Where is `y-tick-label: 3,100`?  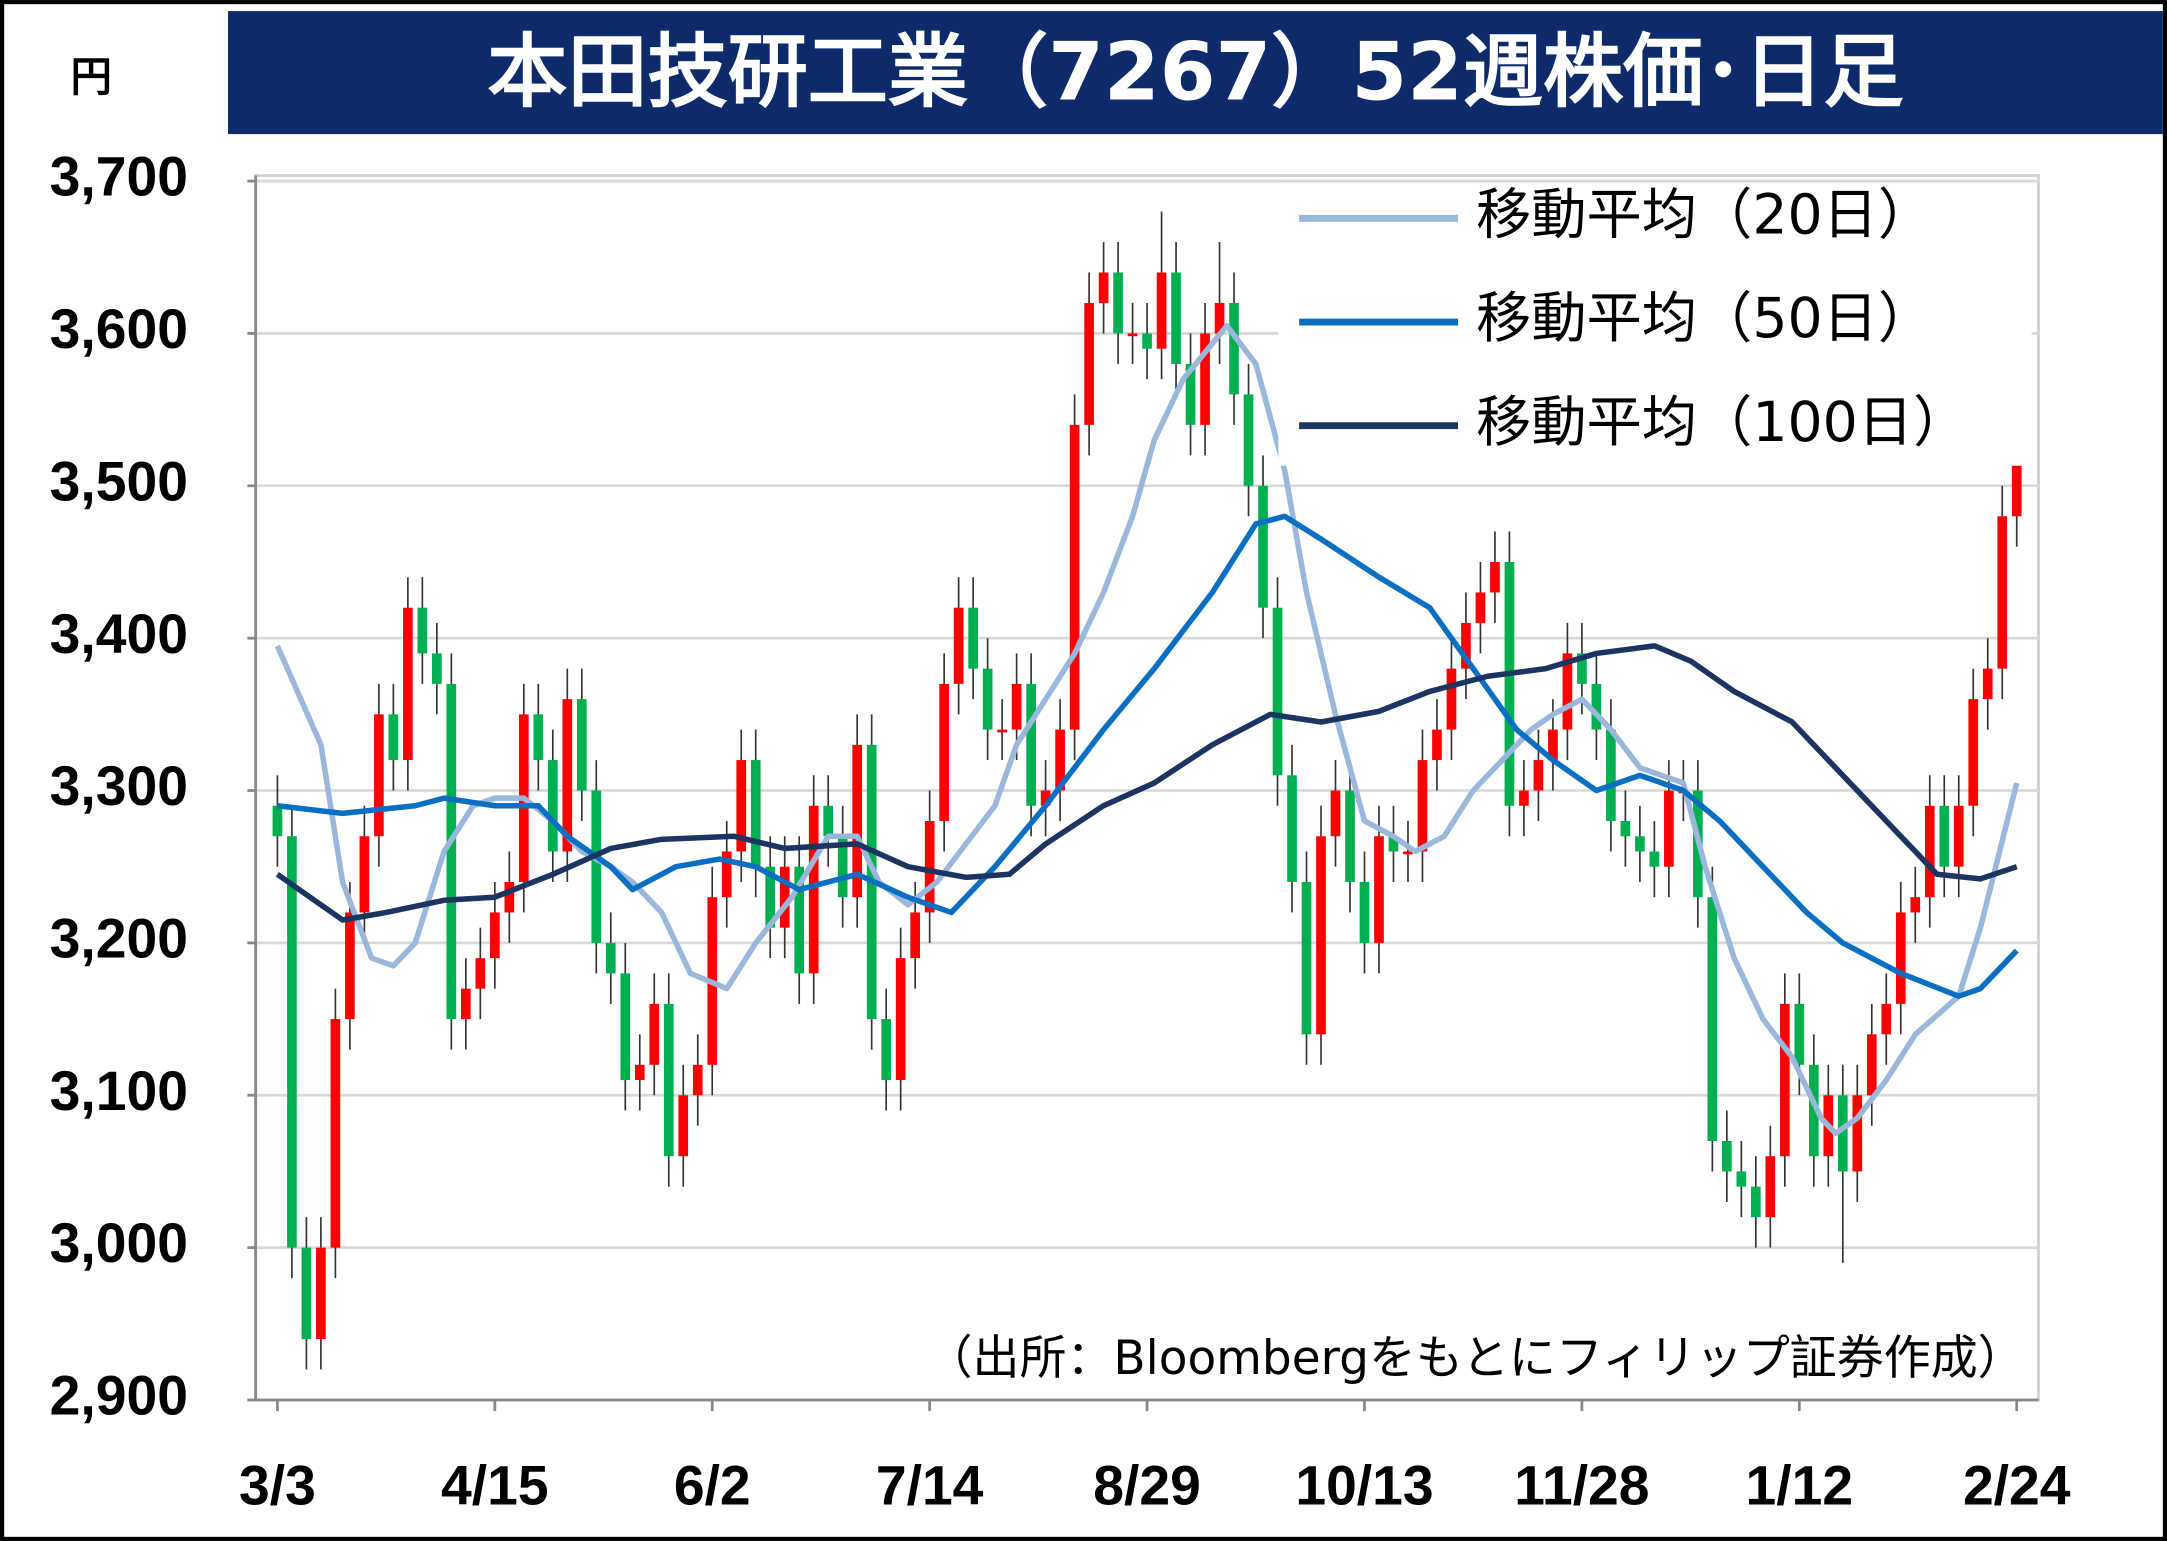 y-tick-label: 3,100 is located at coordinates (119, 1091).